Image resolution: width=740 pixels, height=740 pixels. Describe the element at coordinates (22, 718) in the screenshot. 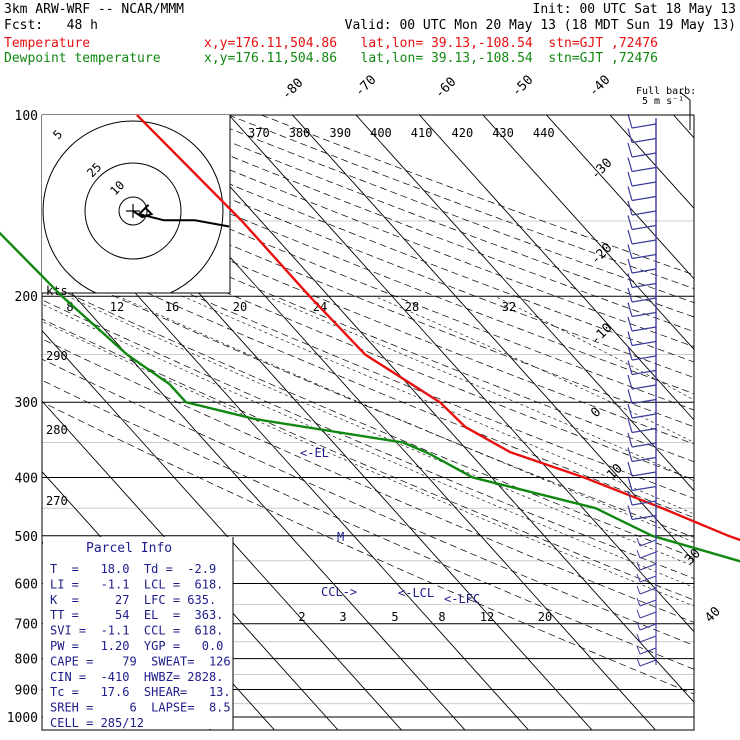

I see `pressure-tick-label: 1000` at that location.